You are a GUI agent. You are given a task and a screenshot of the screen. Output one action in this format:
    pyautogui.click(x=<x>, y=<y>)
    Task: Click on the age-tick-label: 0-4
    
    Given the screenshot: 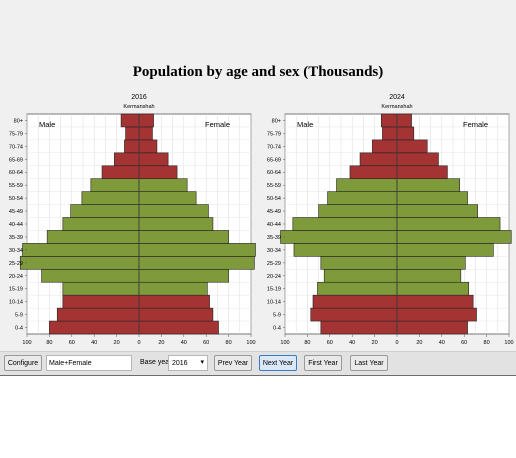 What is the action you would take?
    pyautogui.click(x=19, y=329)
    